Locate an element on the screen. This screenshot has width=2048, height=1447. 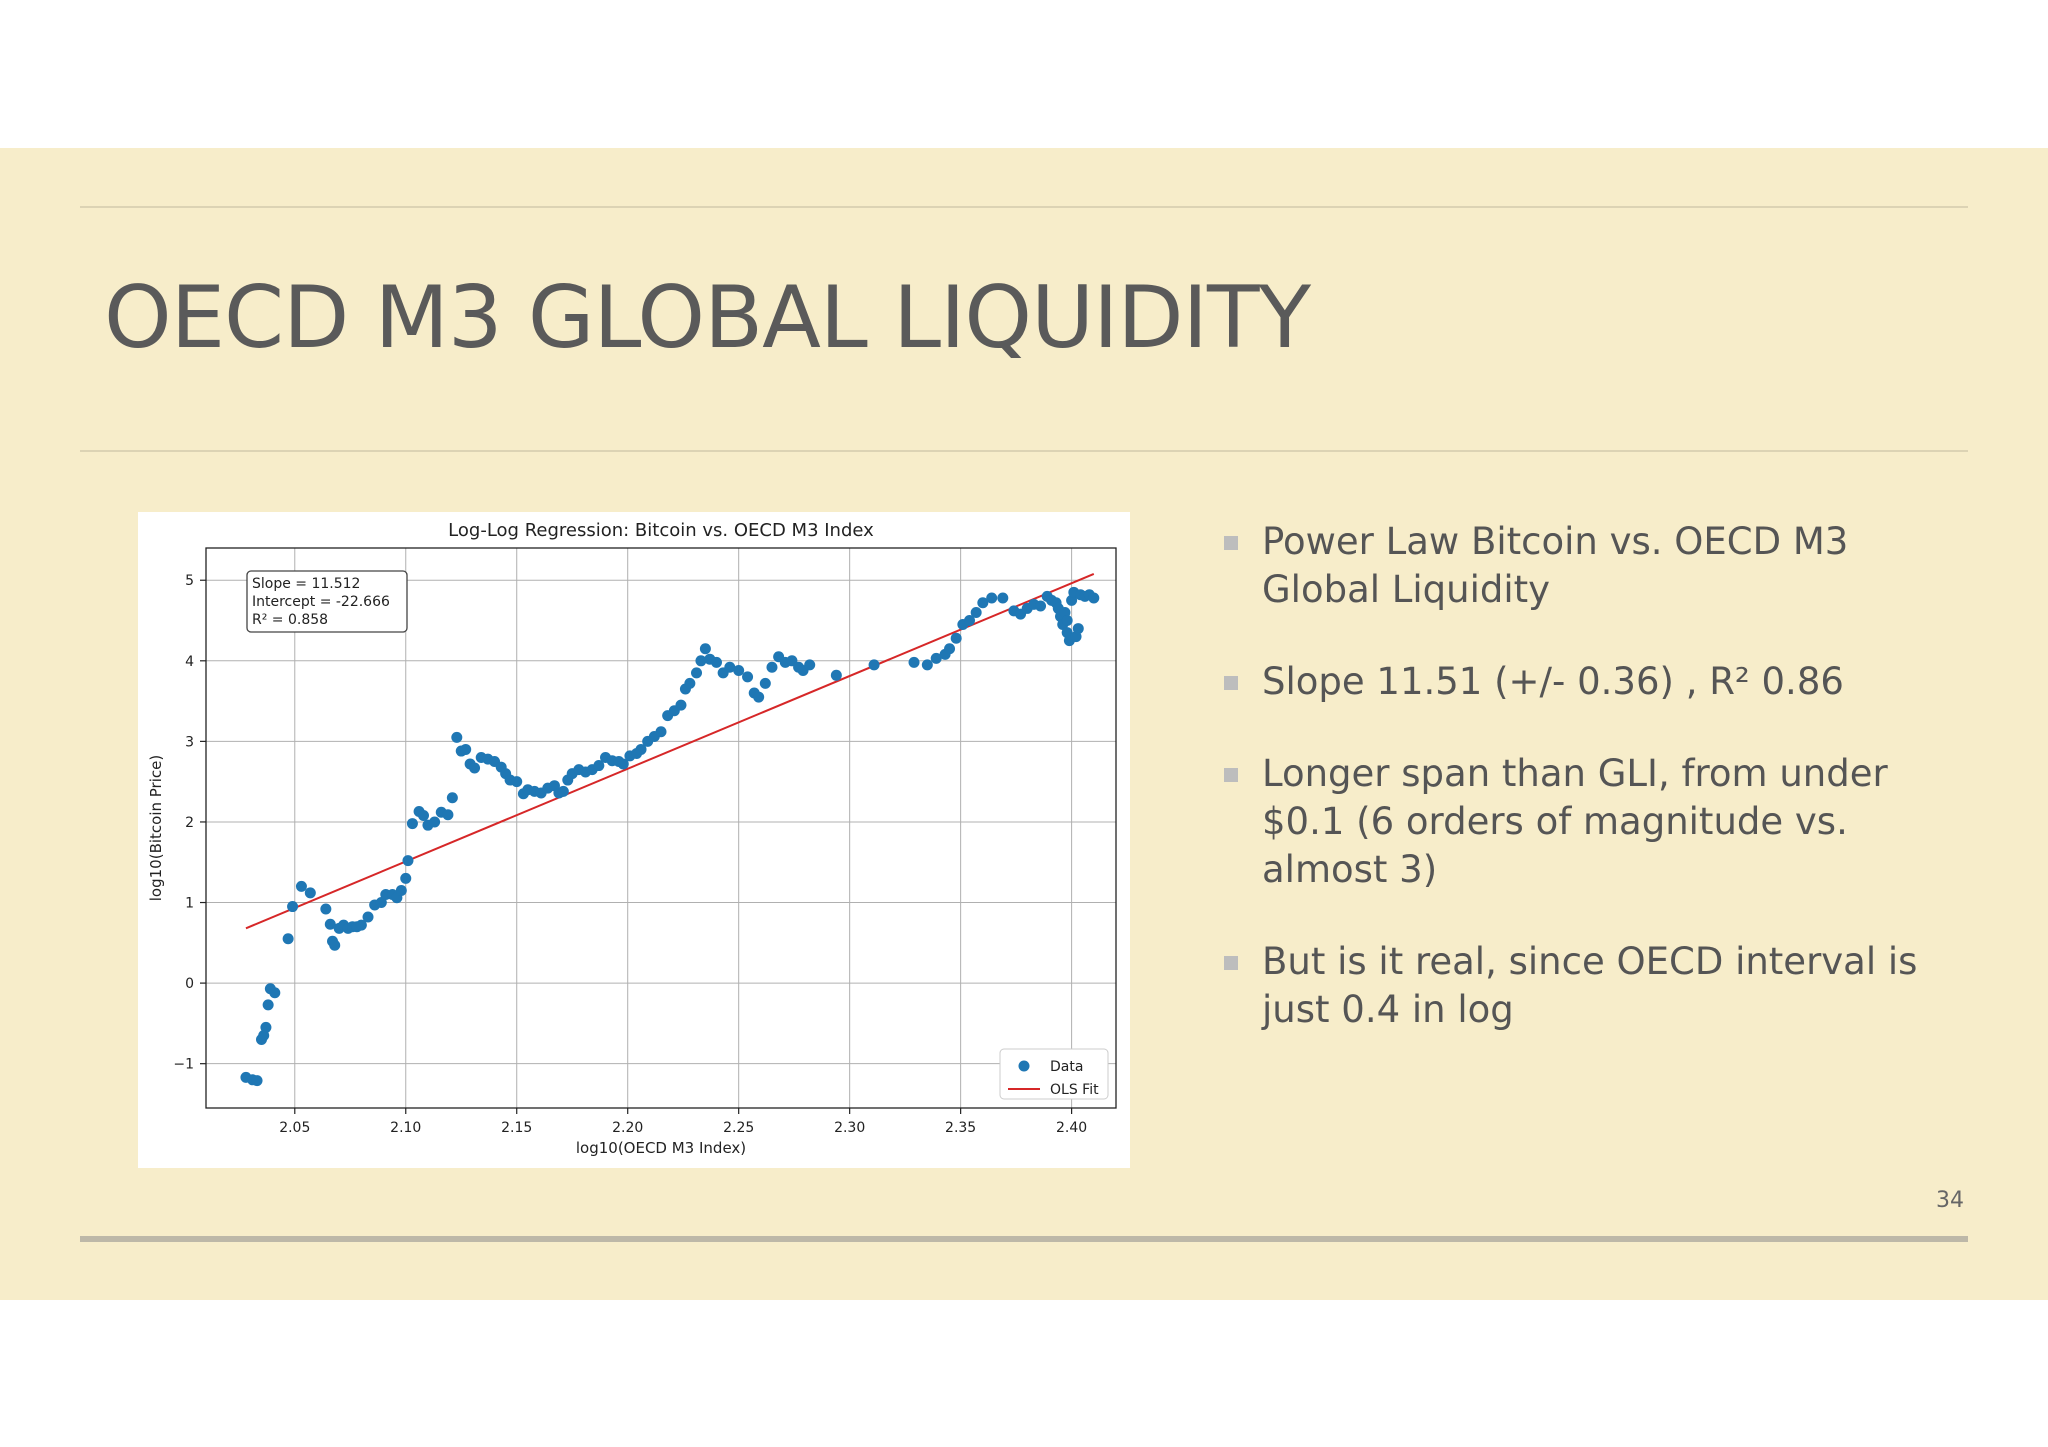
x-tick-label: 2.35 is located at coordinates (960, 1128).